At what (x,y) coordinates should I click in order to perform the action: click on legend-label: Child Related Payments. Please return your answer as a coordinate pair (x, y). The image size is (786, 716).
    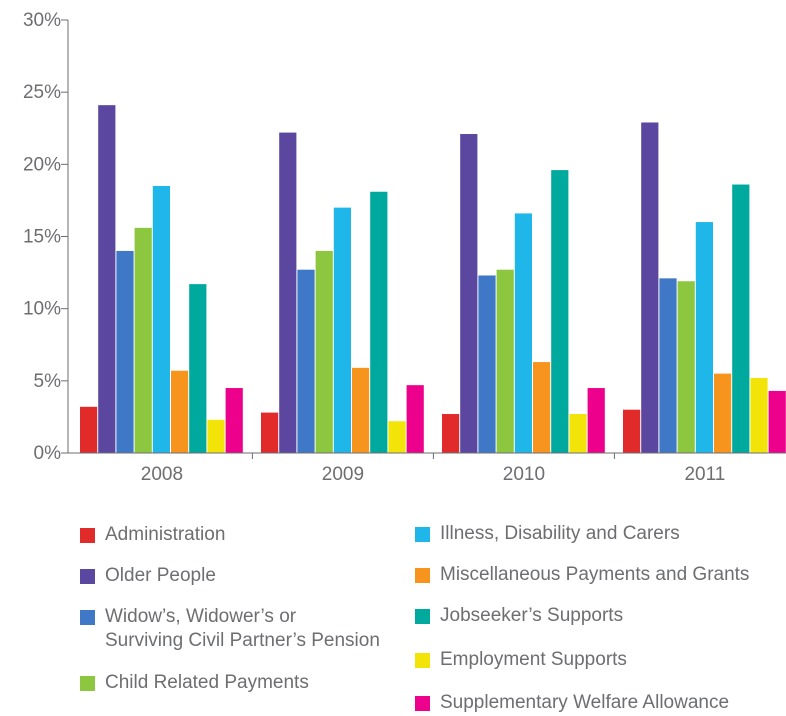
    Looking at the image, I should click on (207, 682).